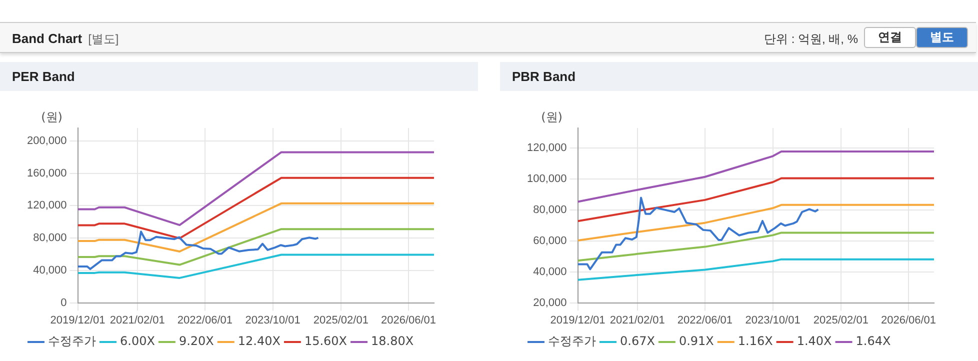 Image resolution: width=978 pixels, height=361 pixels. Describe the element at coordinates (696, 341) in the screenshot. I see `legend-label: 0.91X` at that location.